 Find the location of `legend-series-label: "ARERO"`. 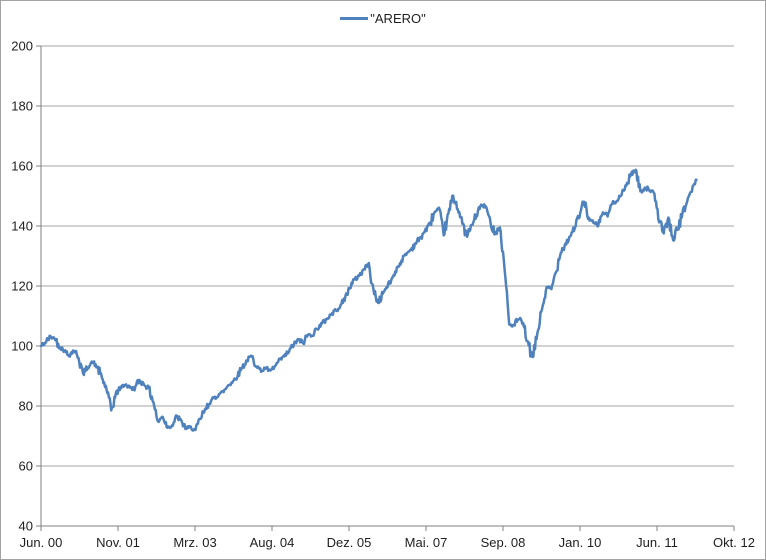

legend-series-label: "ARERO" is located at coordinates (398, 18).